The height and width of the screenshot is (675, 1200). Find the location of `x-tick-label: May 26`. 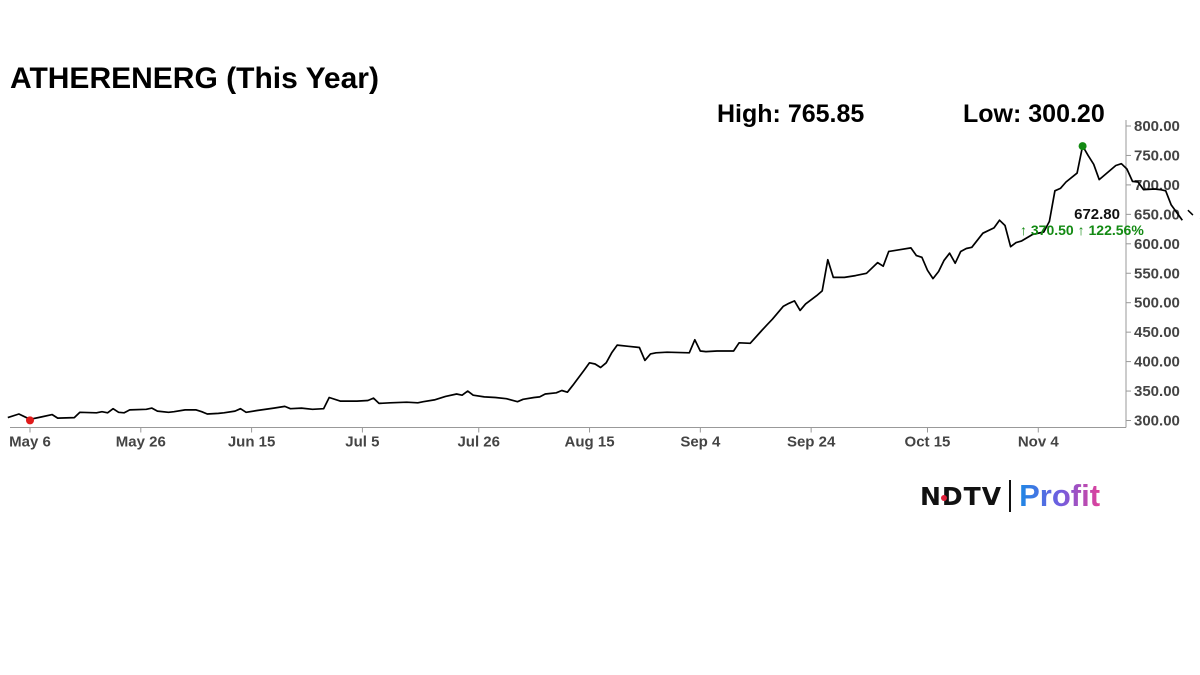

x-tick-label: May 26 is located at coordinates (141, 442).